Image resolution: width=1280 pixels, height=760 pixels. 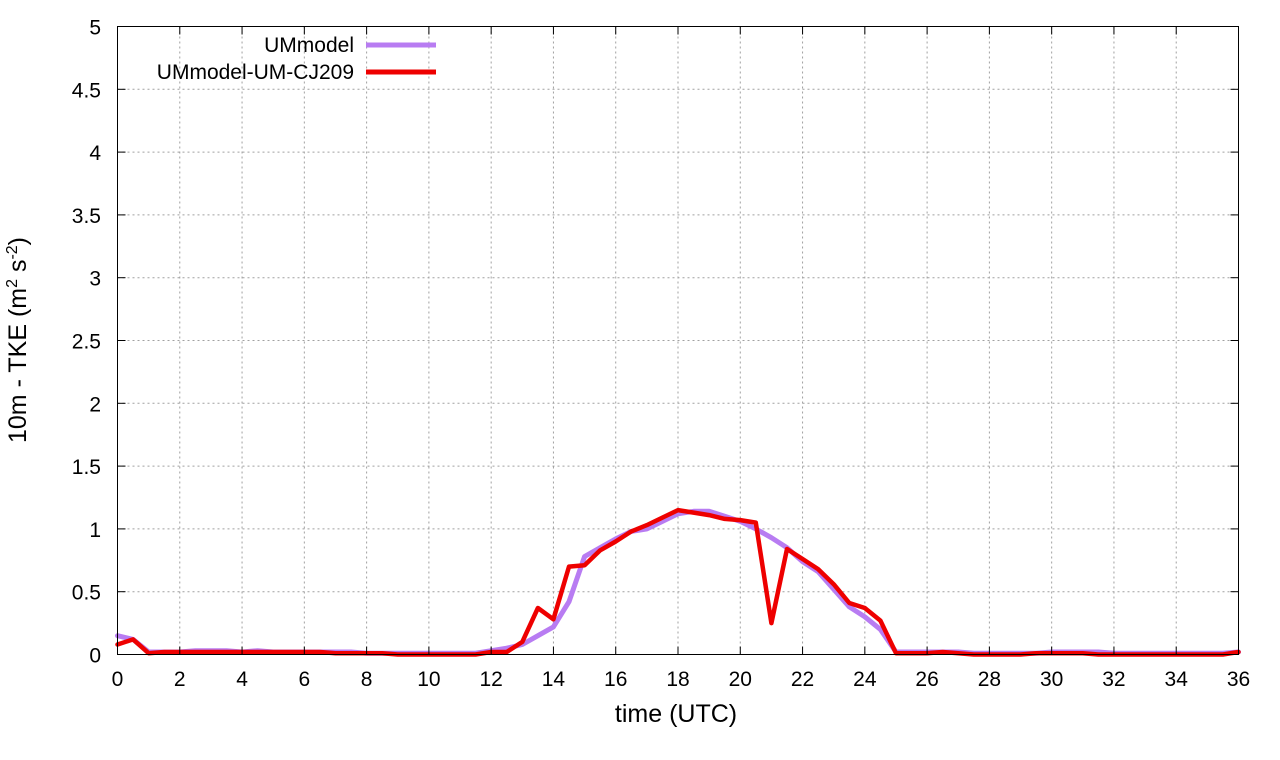 What do you see at coordinates (615, 679) in the screenshot?
I see `x-tick-label: 16` at bounding box center [615, 679].